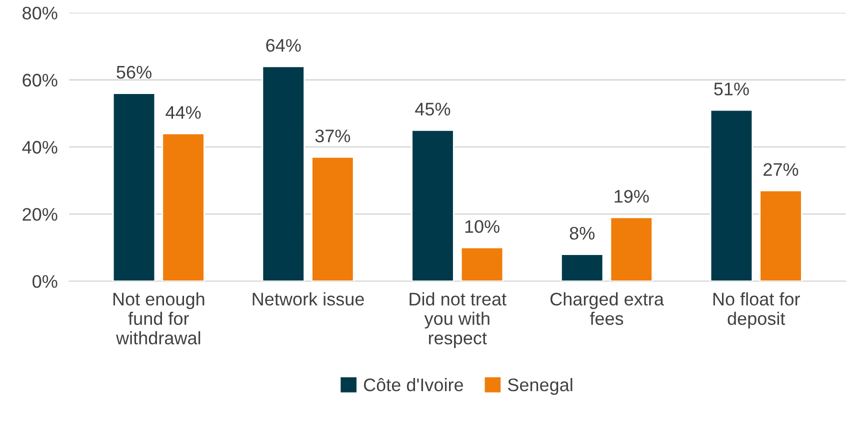  What do you see at coordinates (40, 147) in the screenshot?
I see `y-tick-label: 40%` at bounding box center [40, 147].